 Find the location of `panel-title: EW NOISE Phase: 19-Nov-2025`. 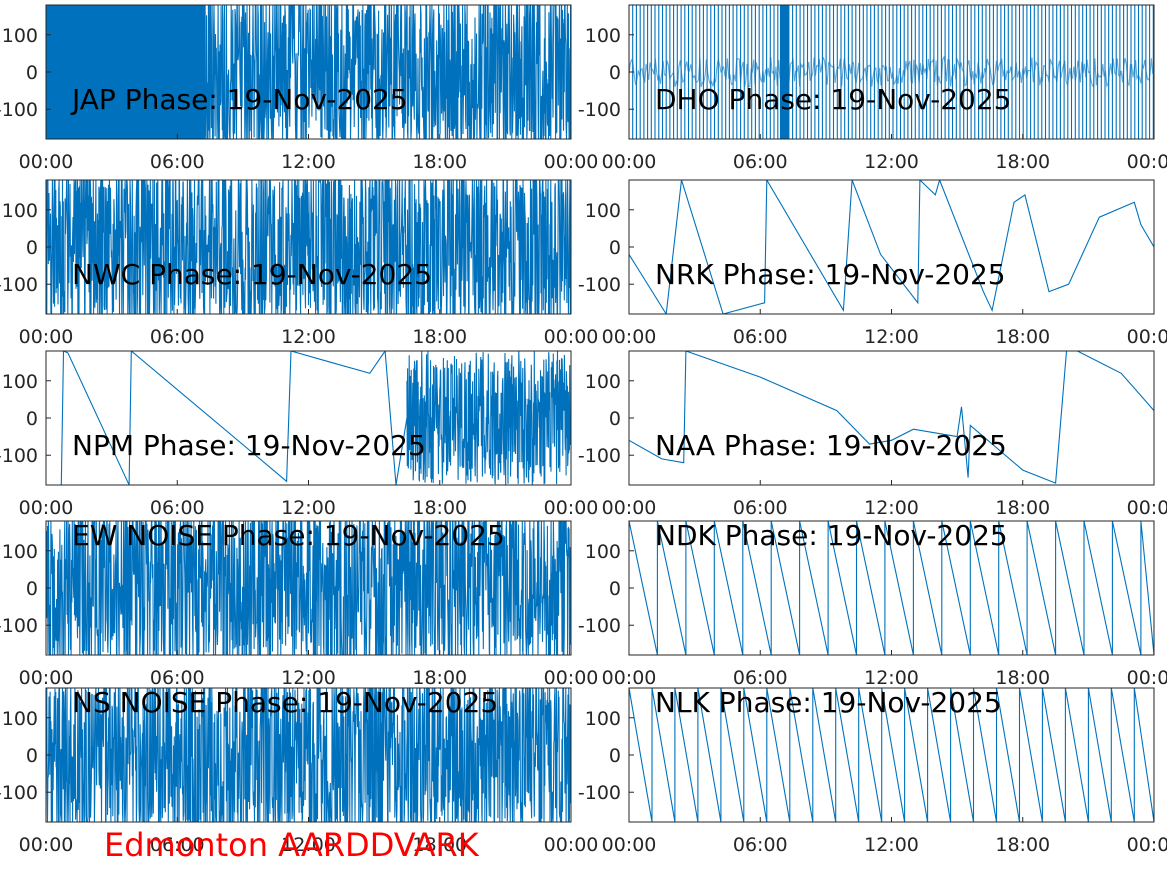

panel-title: EW NOISE Phase: 19-Nov-2025 is located at coordinates (288, 535).